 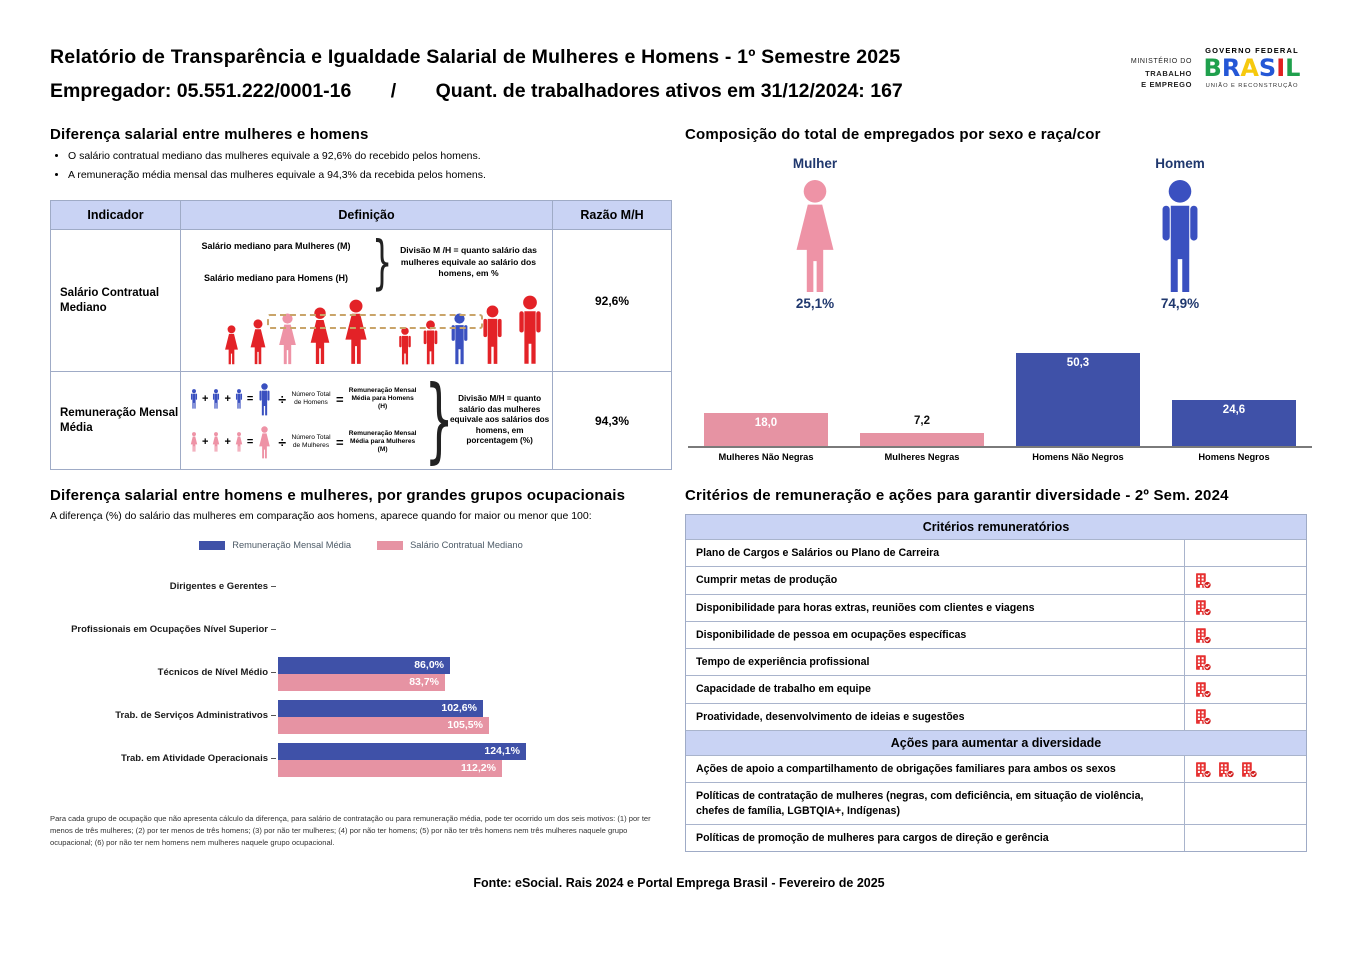 I want to click on bar: 105,5%, so click(x=383, y=725).